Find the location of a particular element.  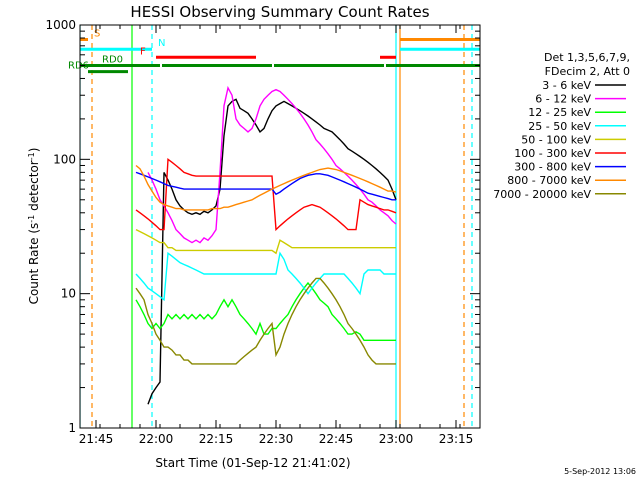

y-tick-label: 1 is located at coordinates (72, 428).